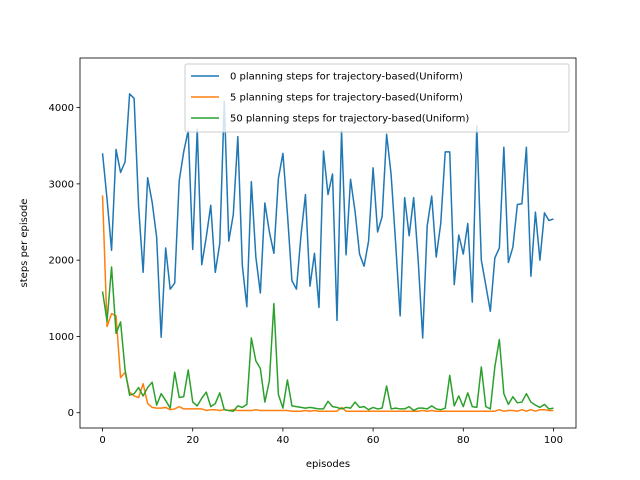  I want to click on y-tick-label: 2000, so click(61, 261).